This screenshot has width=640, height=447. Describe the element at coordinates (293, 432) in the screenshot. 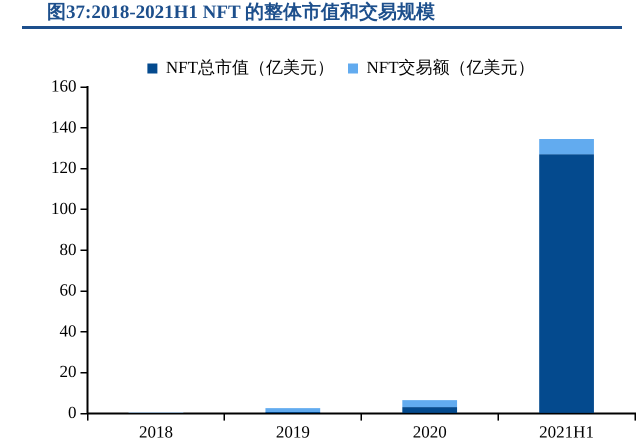

I see `x-tick-label: 2019` at that location.